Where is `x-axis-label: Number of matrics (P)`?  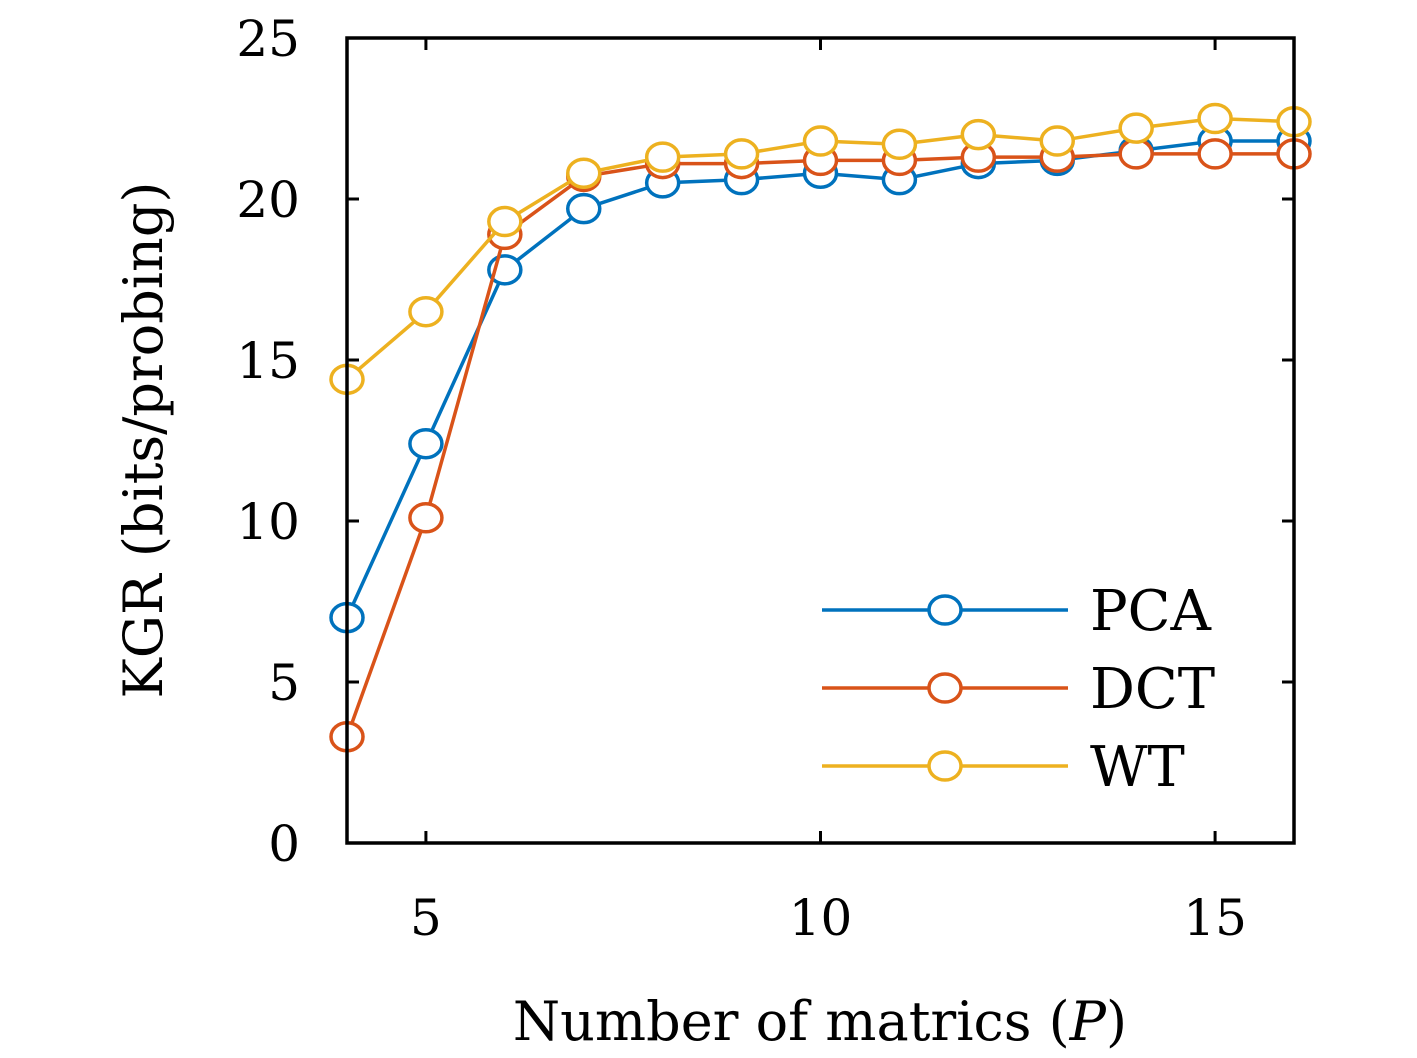 x-axis-label: Number of matrics (P) is located at coordinates (820, 1021).